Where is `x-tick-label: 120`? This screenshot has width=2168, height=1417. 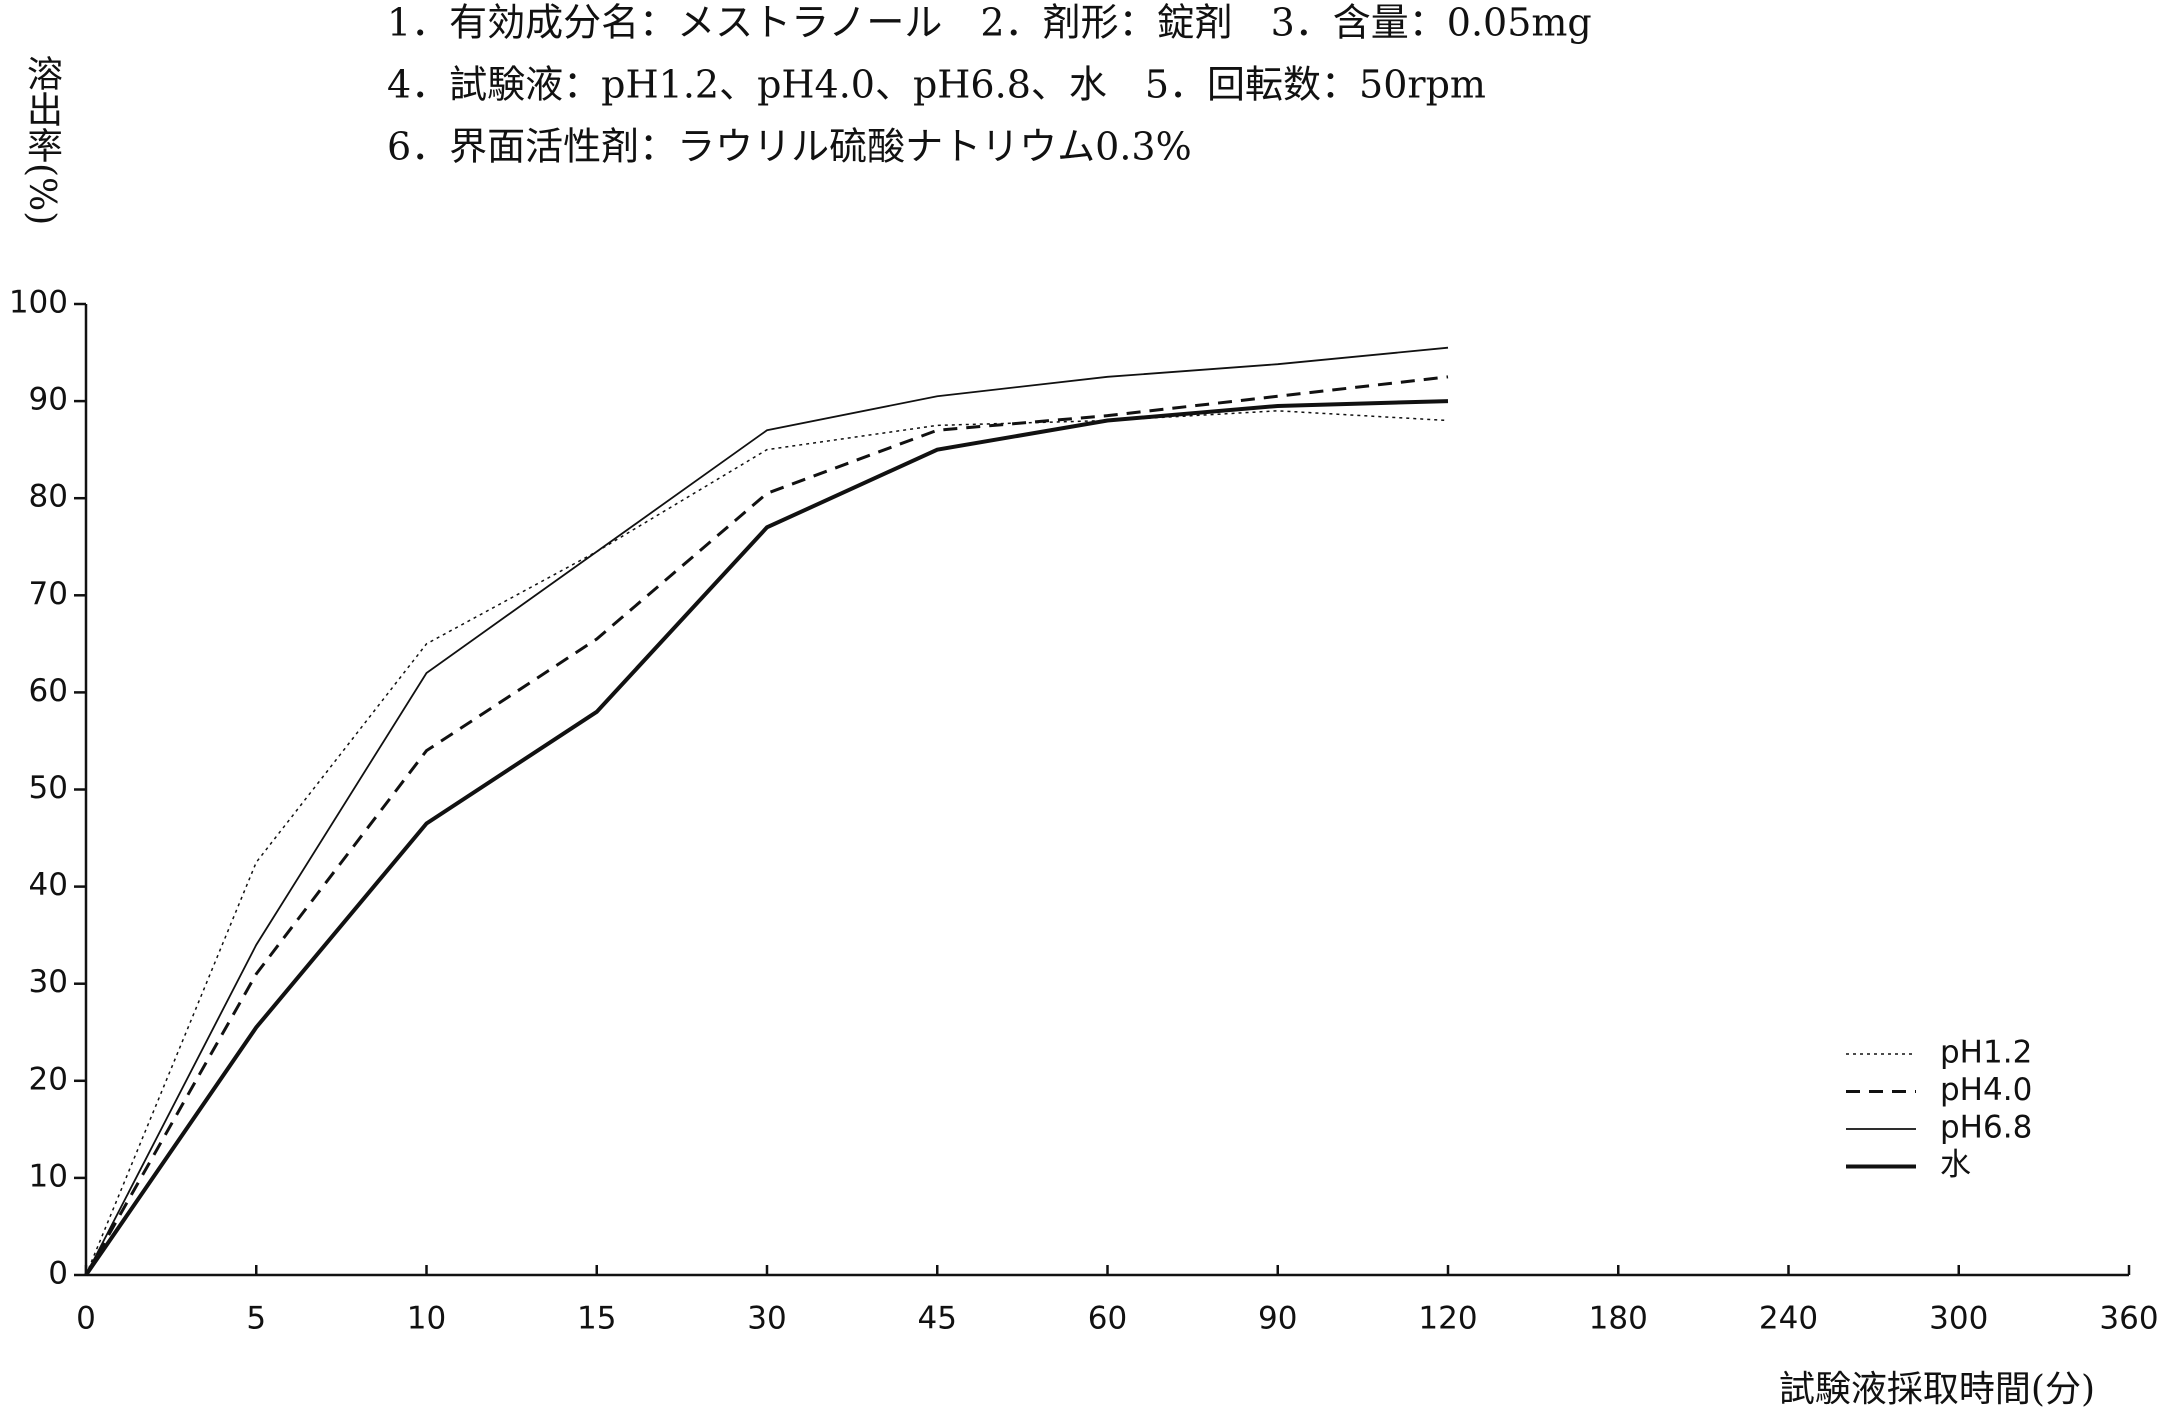
x-tick-label: 120 is located at coordinates (1447, 1319).